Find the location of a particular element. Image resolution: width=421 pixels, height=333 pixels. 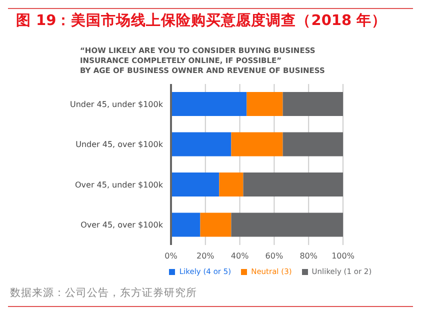

x-tick-label: 40% is located at coordinates (240, 256).